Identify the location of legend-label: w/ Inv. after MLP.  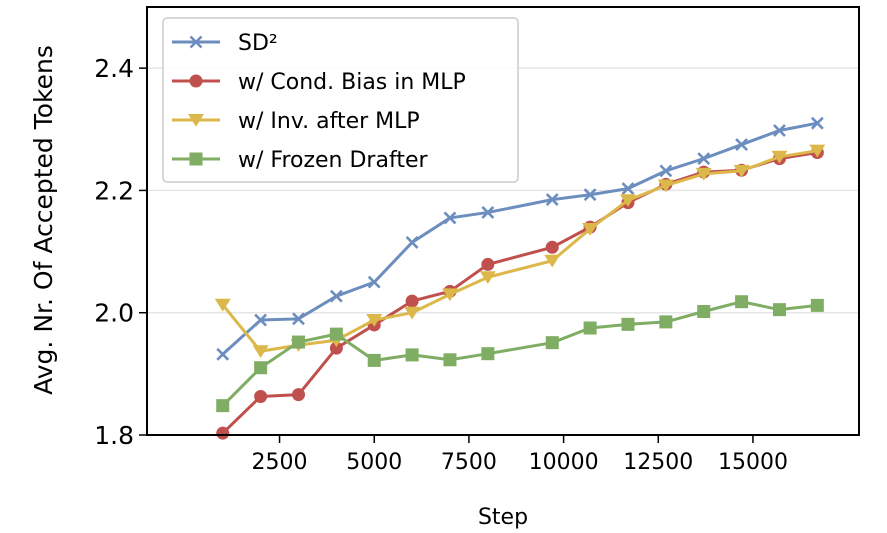
(329, 121).